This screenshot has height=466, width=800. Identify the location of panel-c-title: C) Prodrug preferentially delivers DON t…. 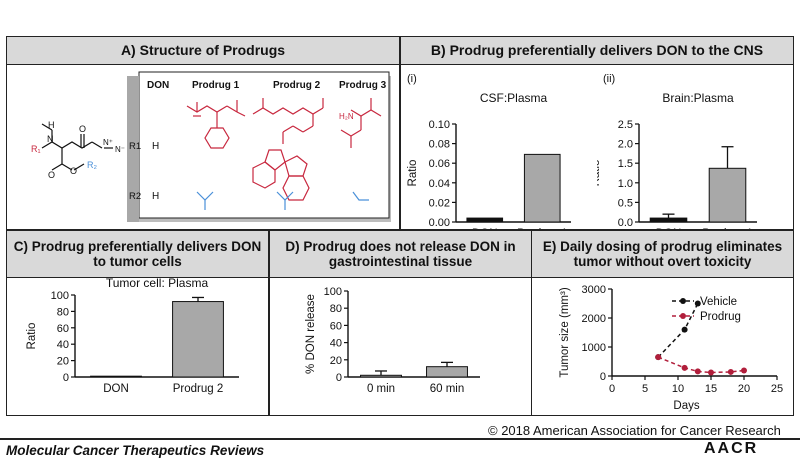
(137, 254).